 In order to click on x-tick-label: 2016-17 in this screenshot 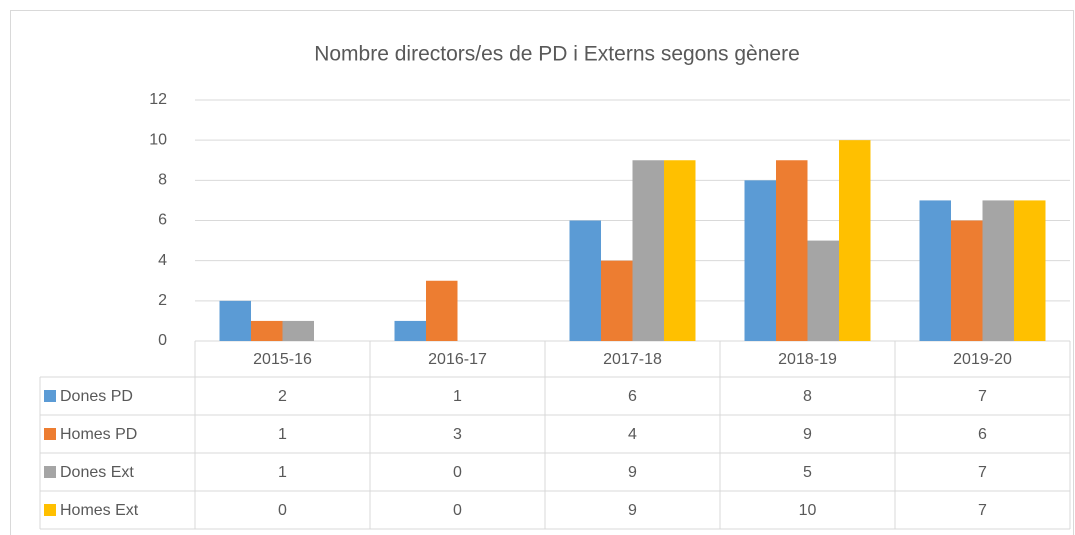, I will do `click(457, 359)`.